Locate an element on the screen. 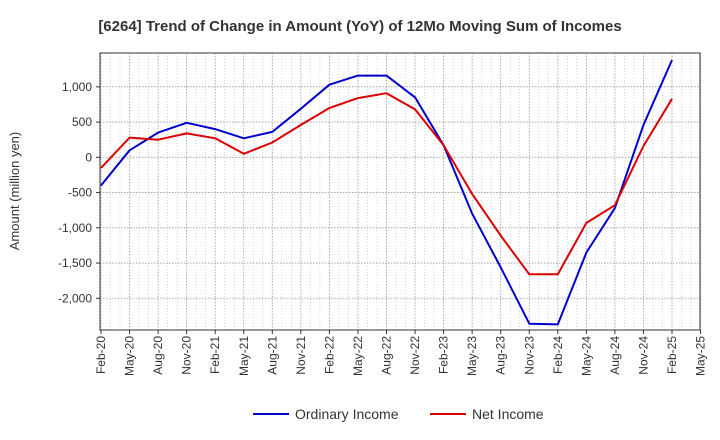 The image size is (720, 440). x-tick-label: May-21 is located at coordinates (244, 356).